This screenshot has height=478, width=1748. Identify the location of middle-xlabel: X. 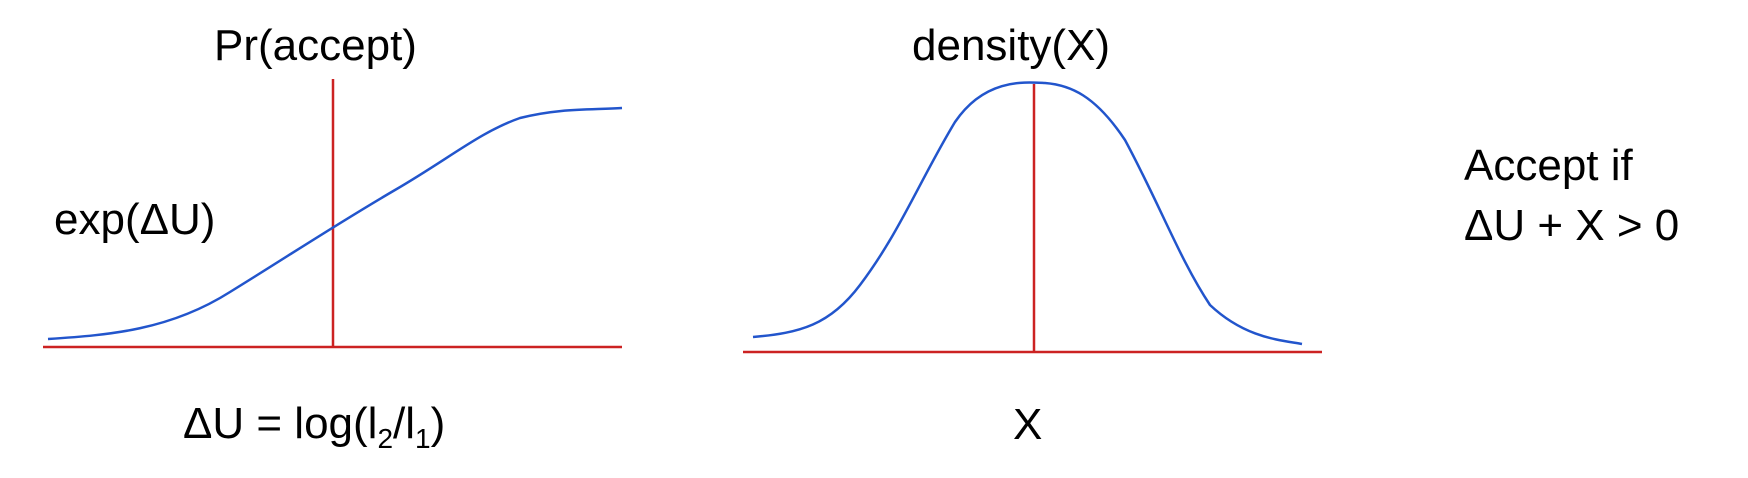
(1028, 424).